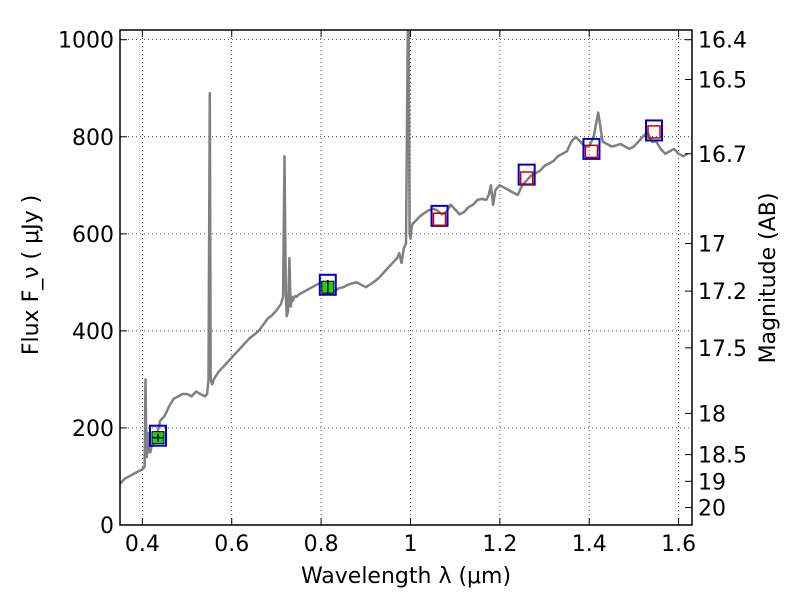 The image size is (800, 600). What do you see at coordinates (589, 544) in the screenshot?
I see `x-tick-label: 1.4` at bounding box center [589, 544].